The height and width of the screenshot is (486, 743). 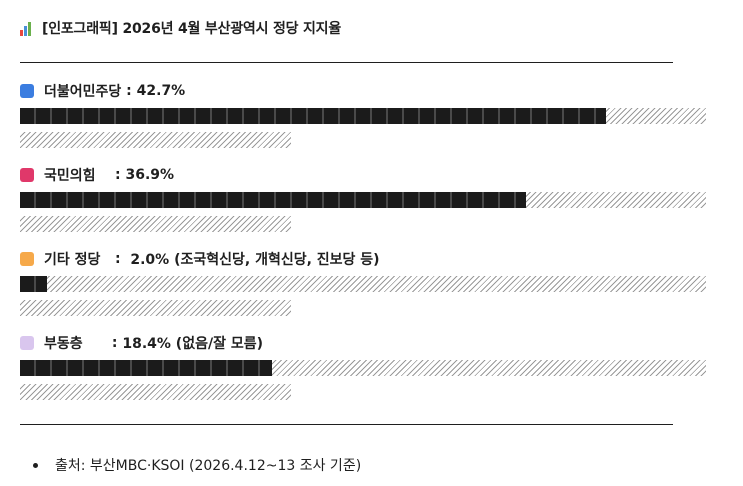 I want to click on party-value: 2.0% (조국혁신당, 개혁신당, 진보당 등), so click(x=255, y=260).